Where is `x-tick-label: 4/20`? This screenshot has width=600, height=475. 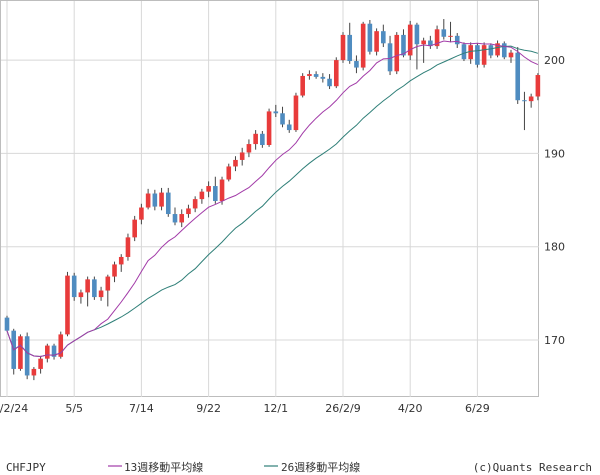
x-tick-label: 4/20 is located at coordinates (410, 408).